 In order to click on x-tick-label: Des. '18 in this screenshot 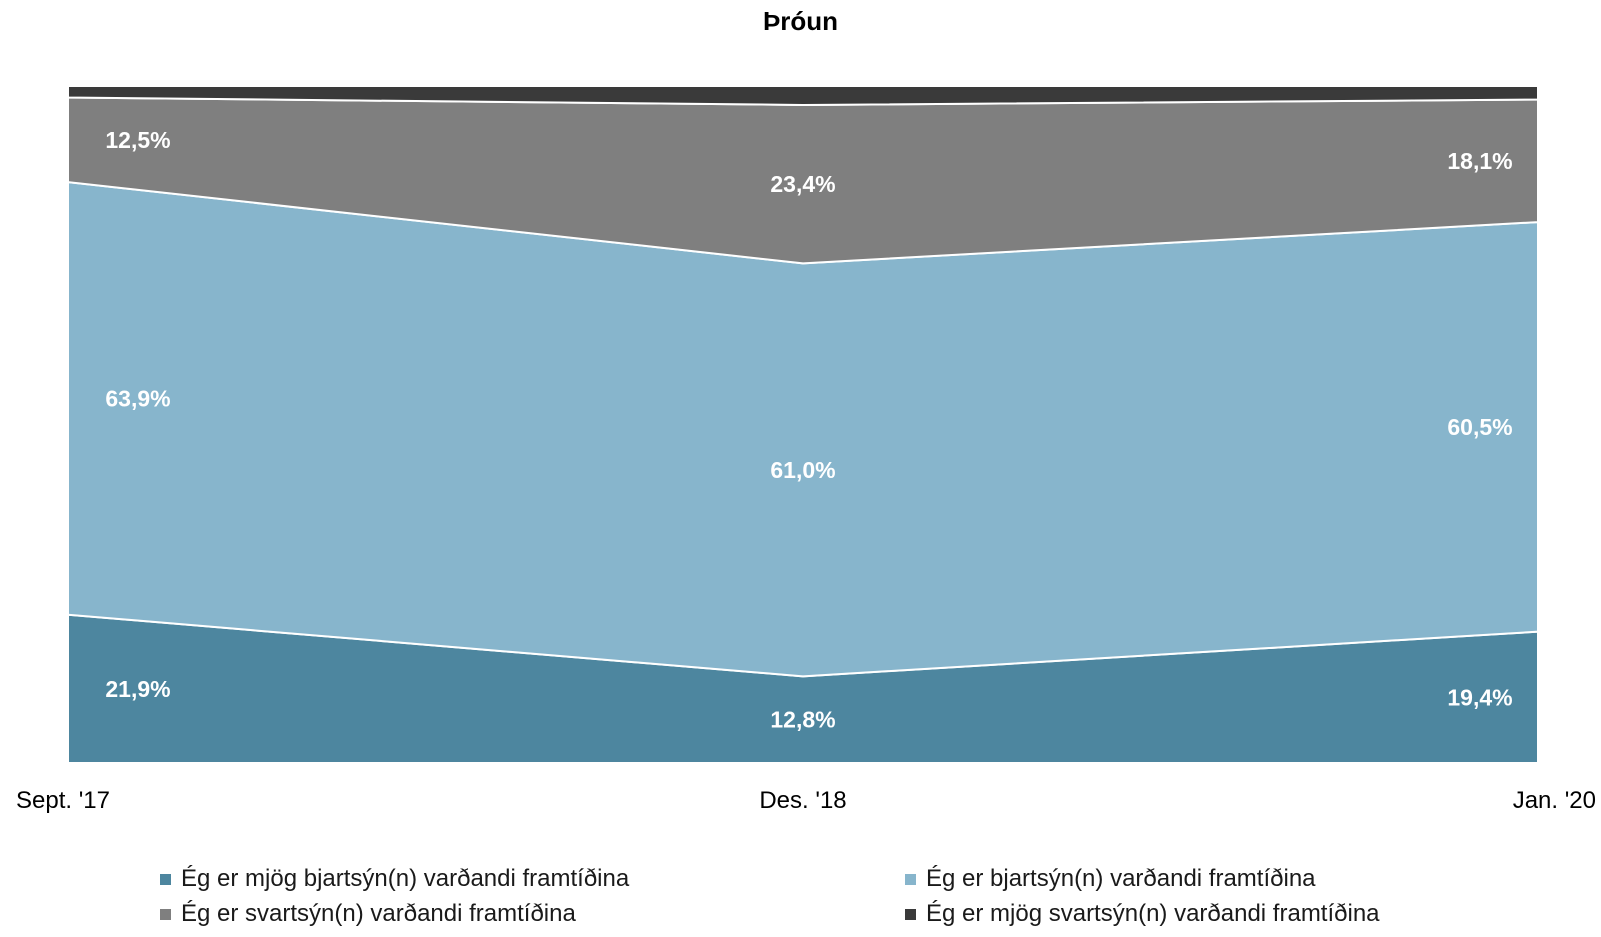, I will do `click(802, 800)`.